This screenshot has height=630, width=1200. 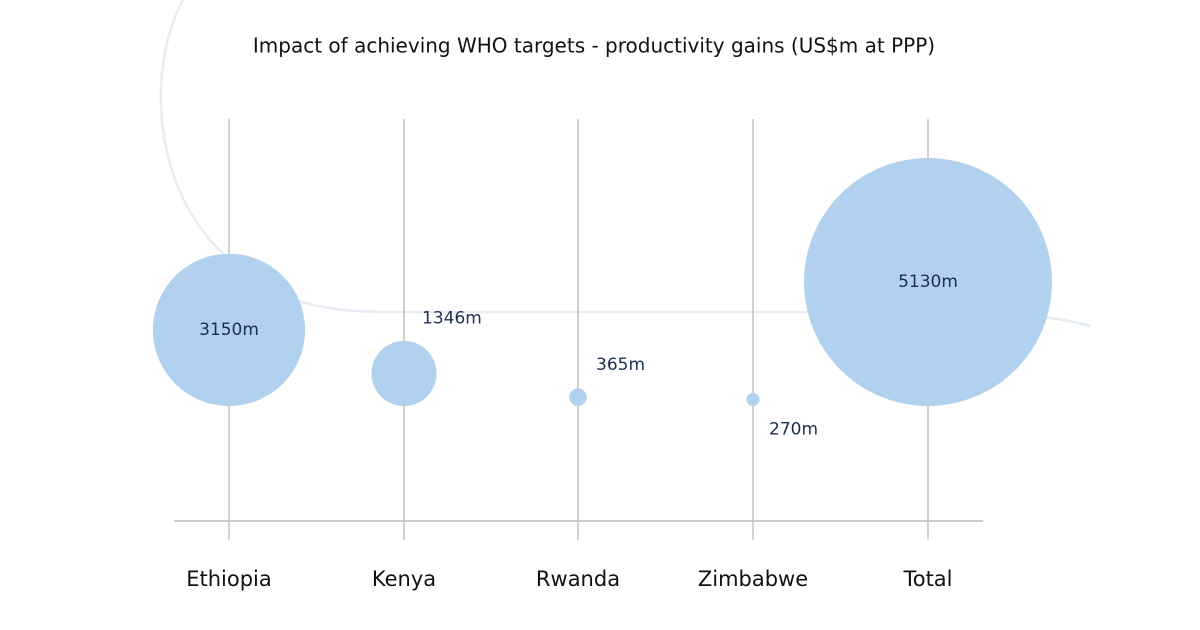 What do you see at coordinates (753, 579) in the screenshot?
I see `x-tick-label: Zimbabwe` at bounding box center [753, 579].